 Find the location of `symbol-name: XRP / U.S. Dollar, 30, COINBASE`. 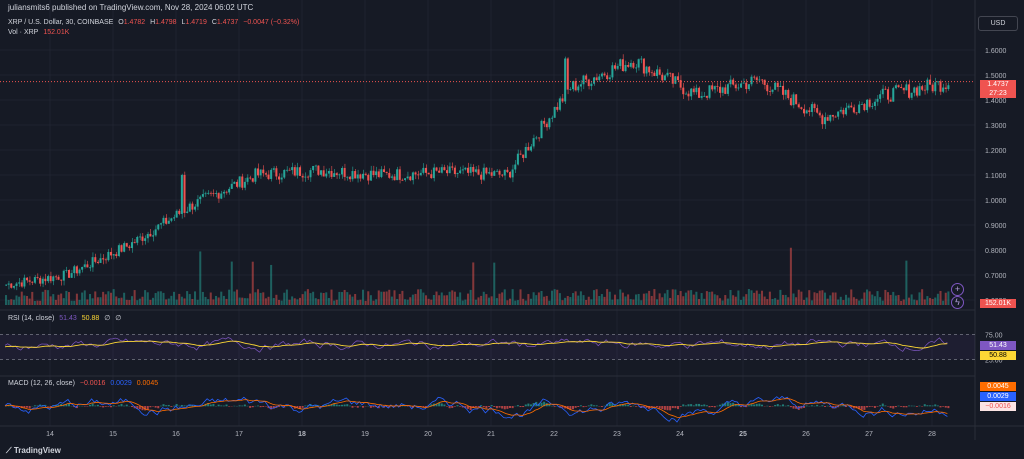

symbol-name: XRP / U.S. Dollar, 30, COINBASE is located at coordinates (61, 22).